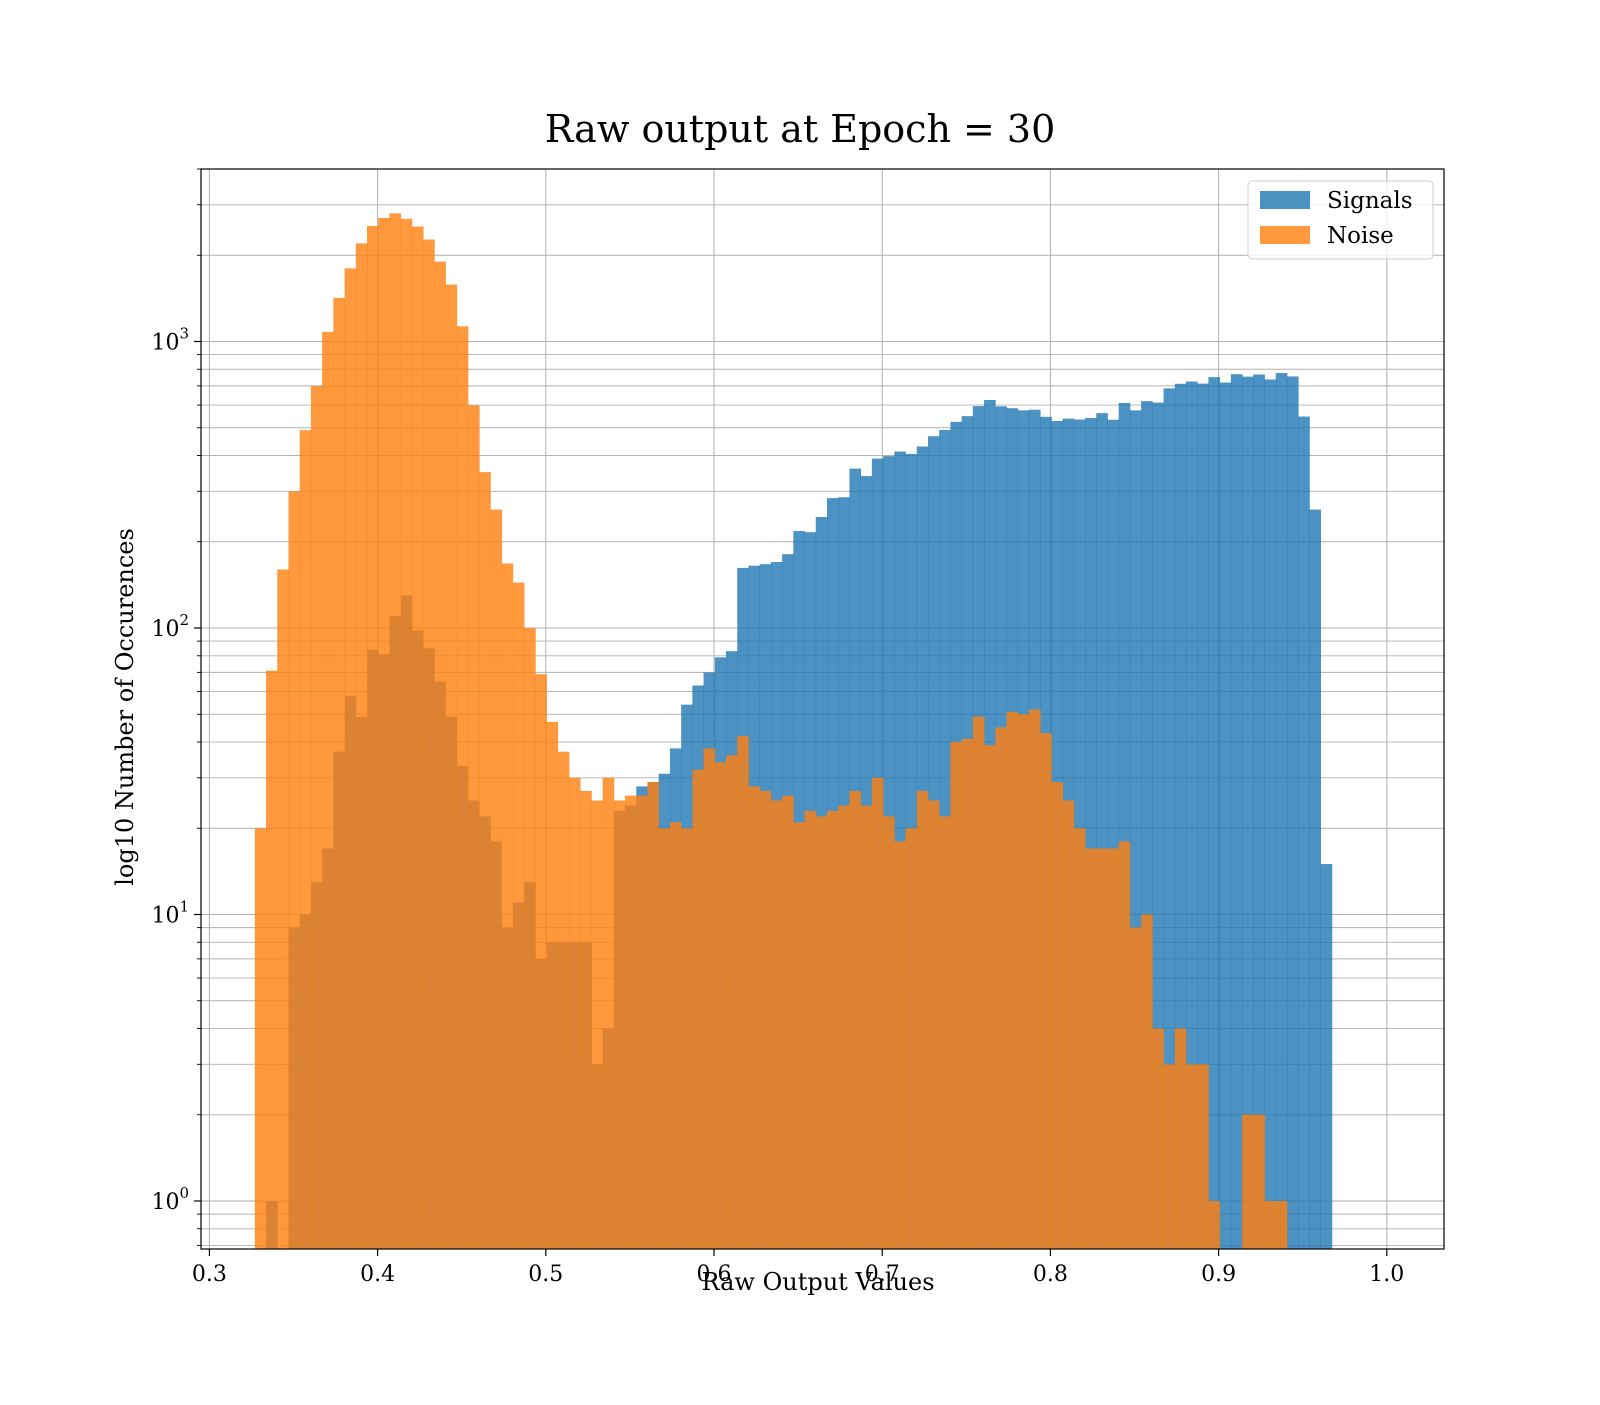 The height and width of the screenshot is (1405, 1600). What do you see at coordinates (1340, 220) in the screenshot?
I see `legend: Signals Noise` at bounding box center [1340, 220].